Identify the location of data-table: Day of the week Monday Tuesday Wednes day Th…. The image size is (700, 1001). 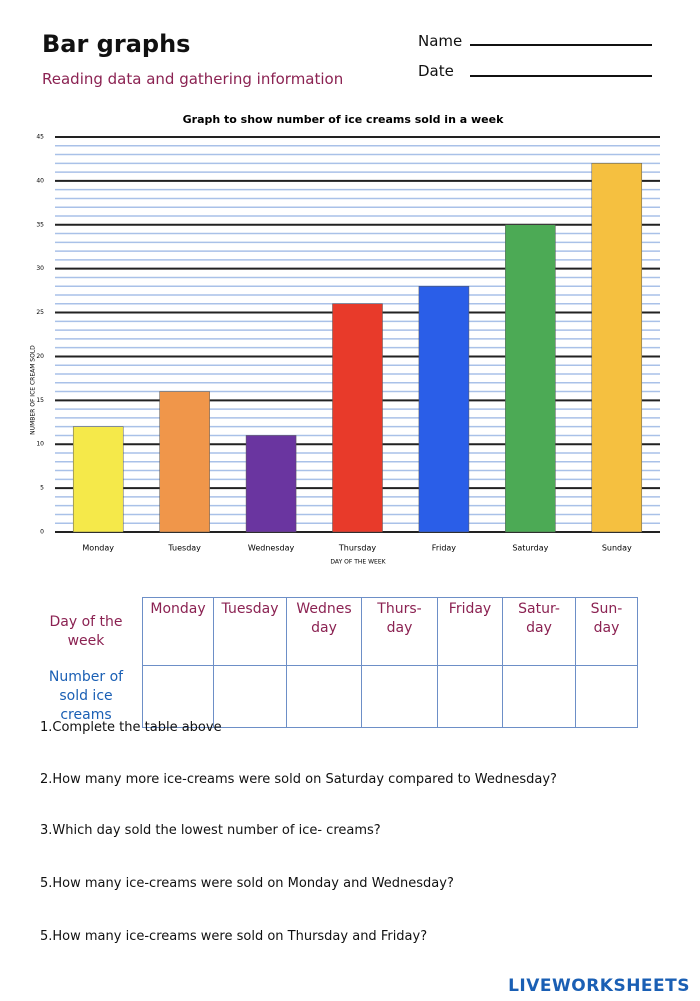
(334, 662).